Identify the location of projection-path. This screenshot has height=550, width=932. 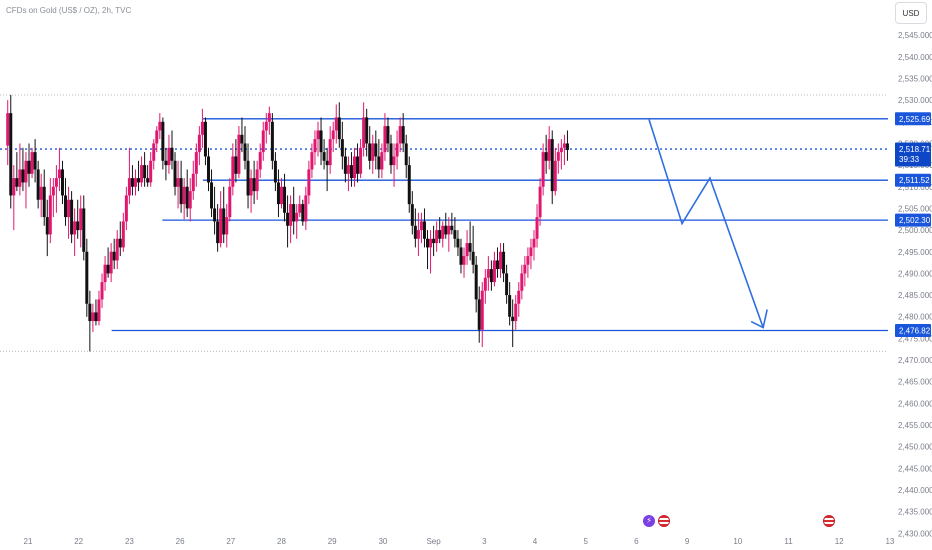
(708, 224).